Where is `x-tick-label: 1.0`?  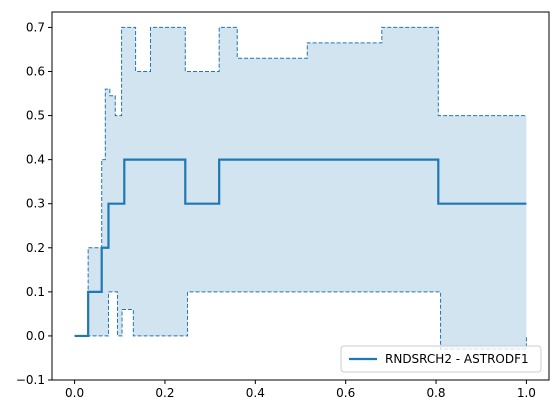 x-tick-label: 1.0 is located at coordinates (526, 393).